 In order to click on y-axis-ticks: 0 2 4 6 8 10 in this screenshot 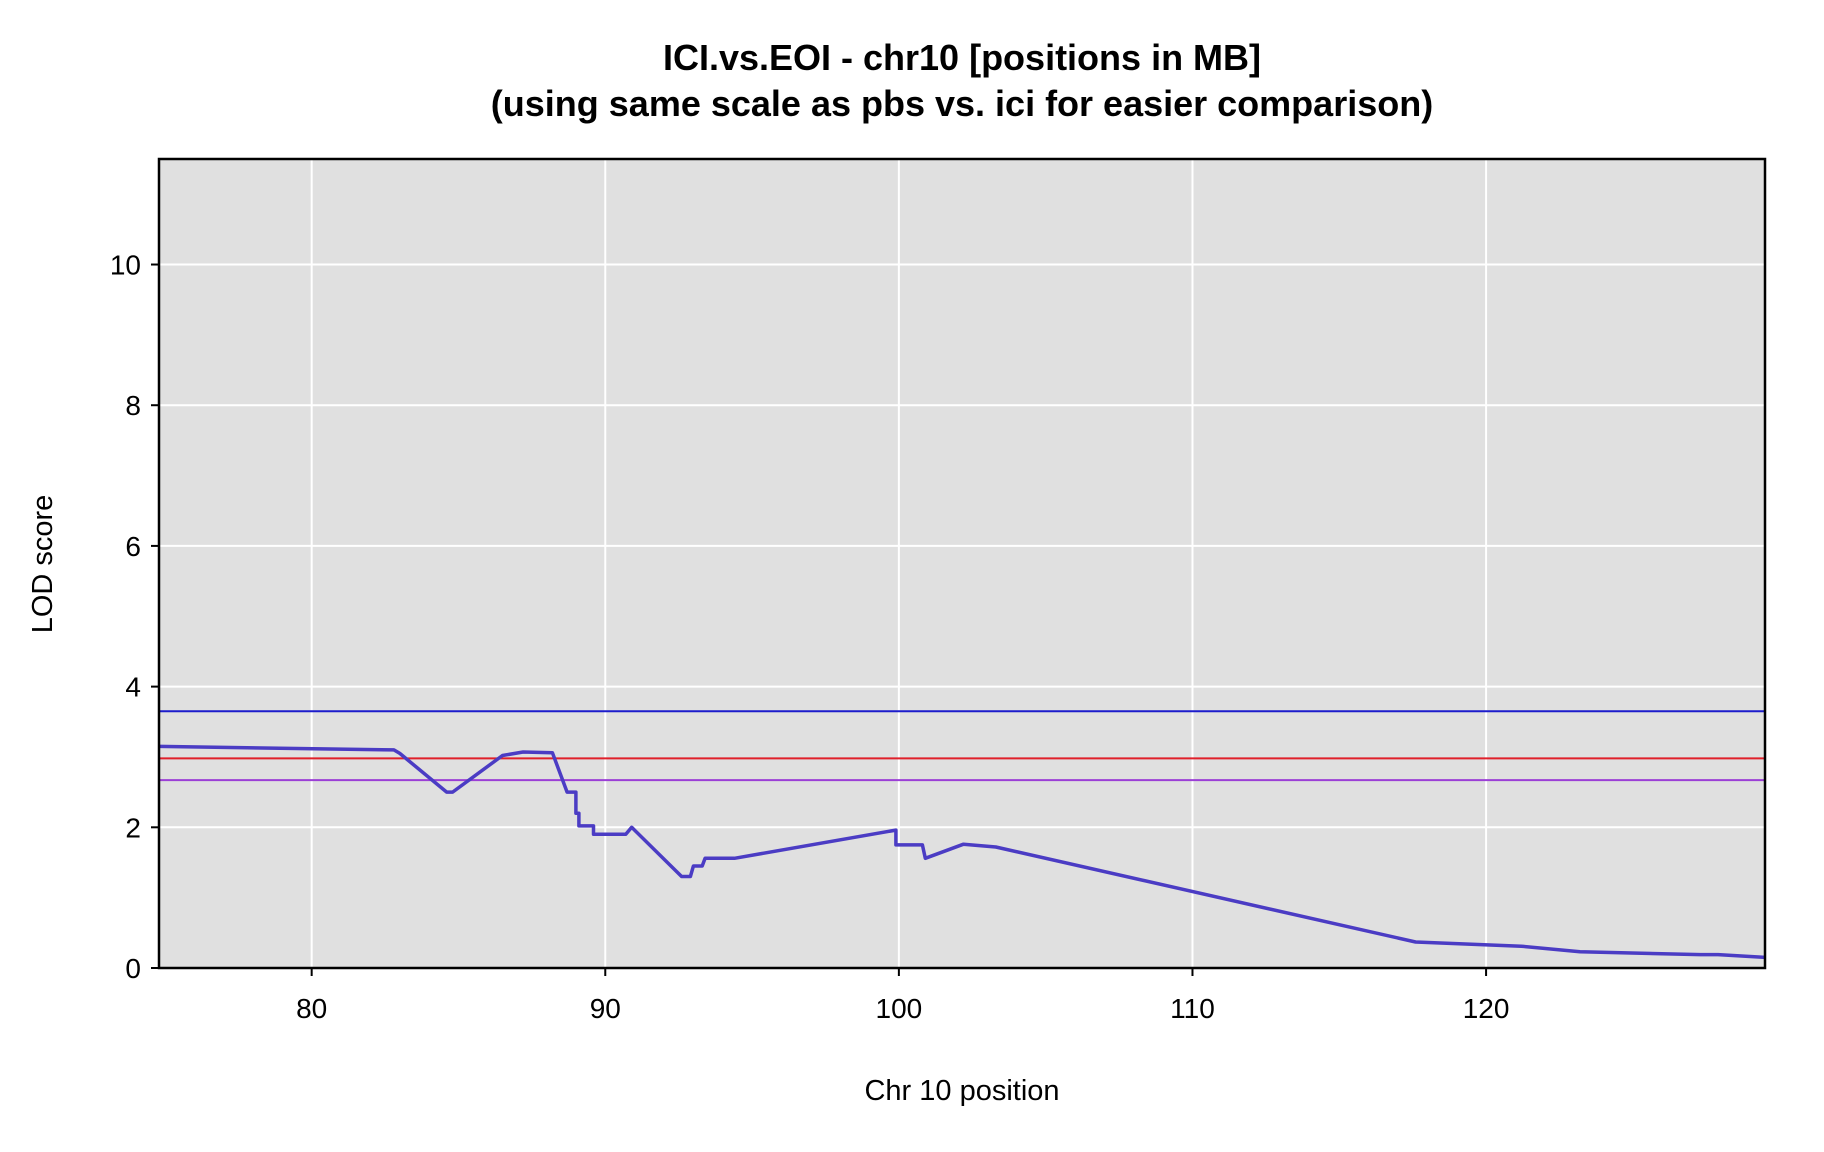, I will do `click(134, 617)`.